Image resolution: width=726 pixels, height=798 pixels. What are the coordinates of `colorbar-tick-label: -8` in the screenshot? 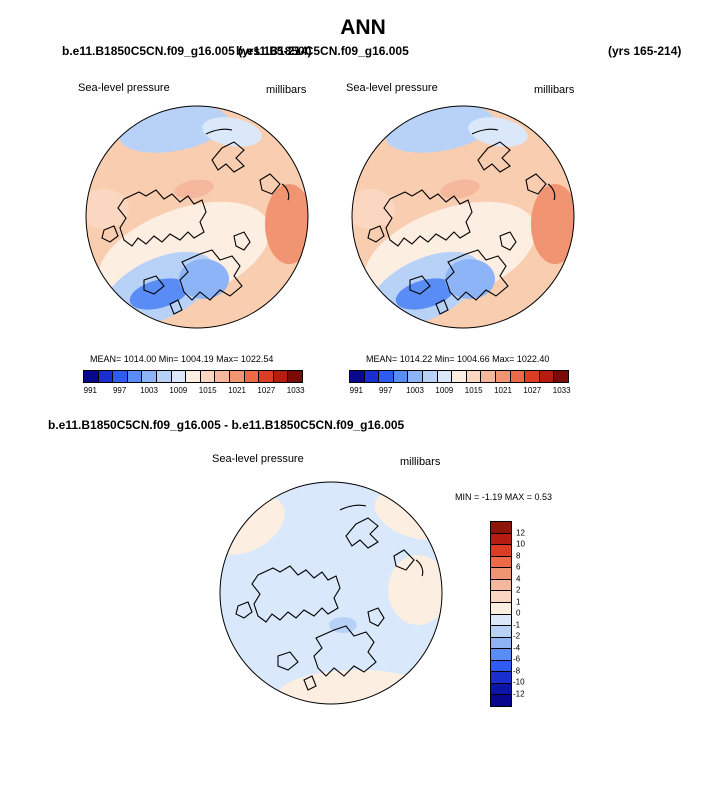 It's located at (517, 670).